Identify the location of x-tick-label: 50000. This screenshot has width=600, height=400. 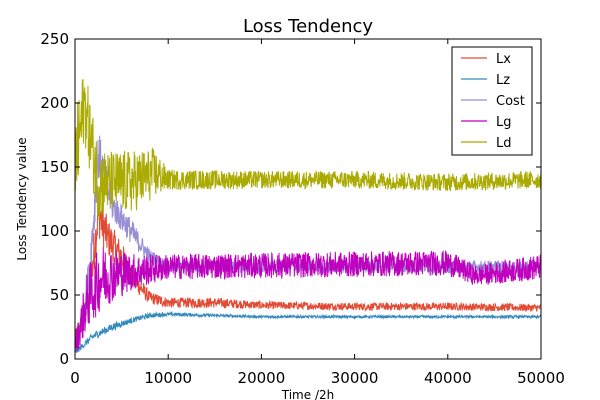
(541, 378).